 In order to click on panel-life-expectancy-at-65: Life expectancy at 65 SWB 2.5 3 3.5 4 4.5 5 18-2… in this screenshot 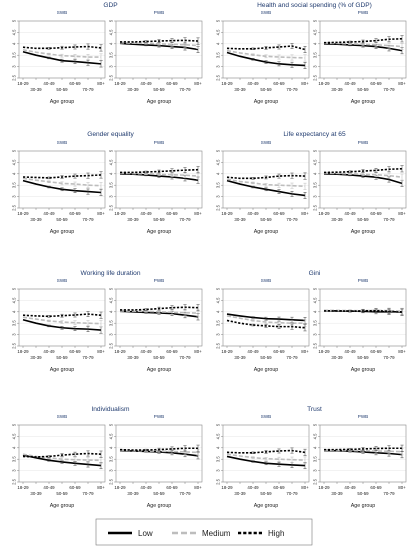, I will do `click(311, 183)`.